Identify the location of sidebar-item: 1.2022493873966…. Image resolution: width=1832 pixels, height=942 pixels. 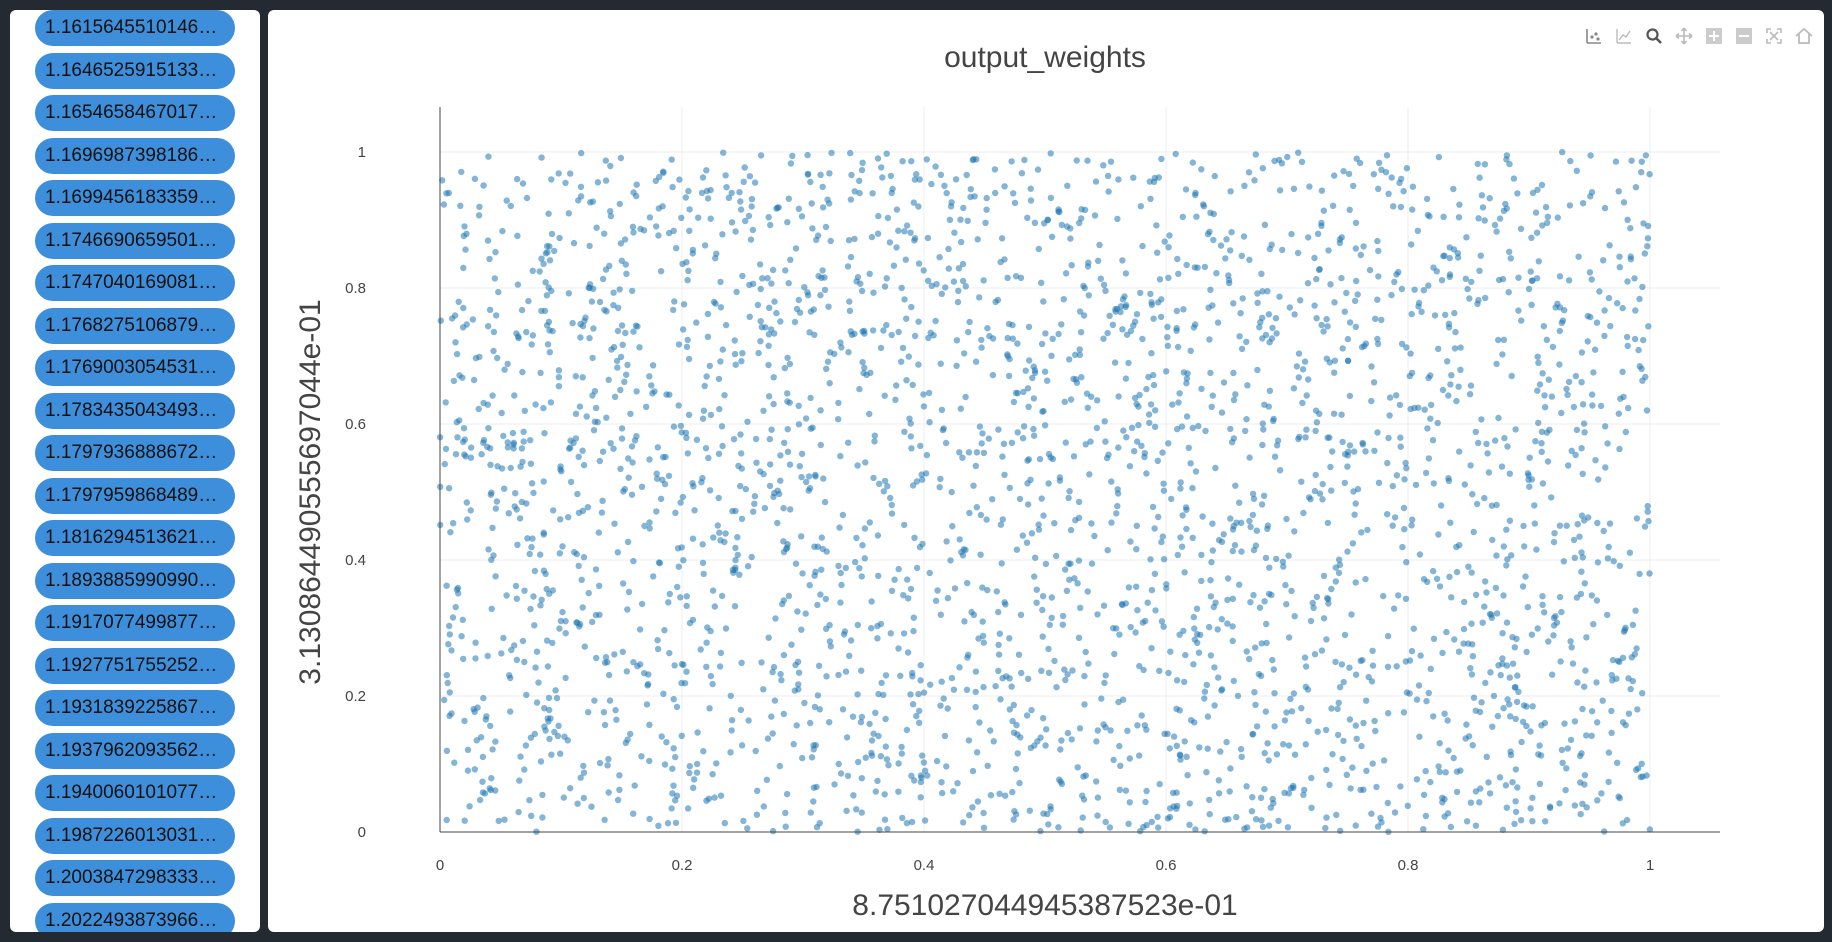
(135, 917).